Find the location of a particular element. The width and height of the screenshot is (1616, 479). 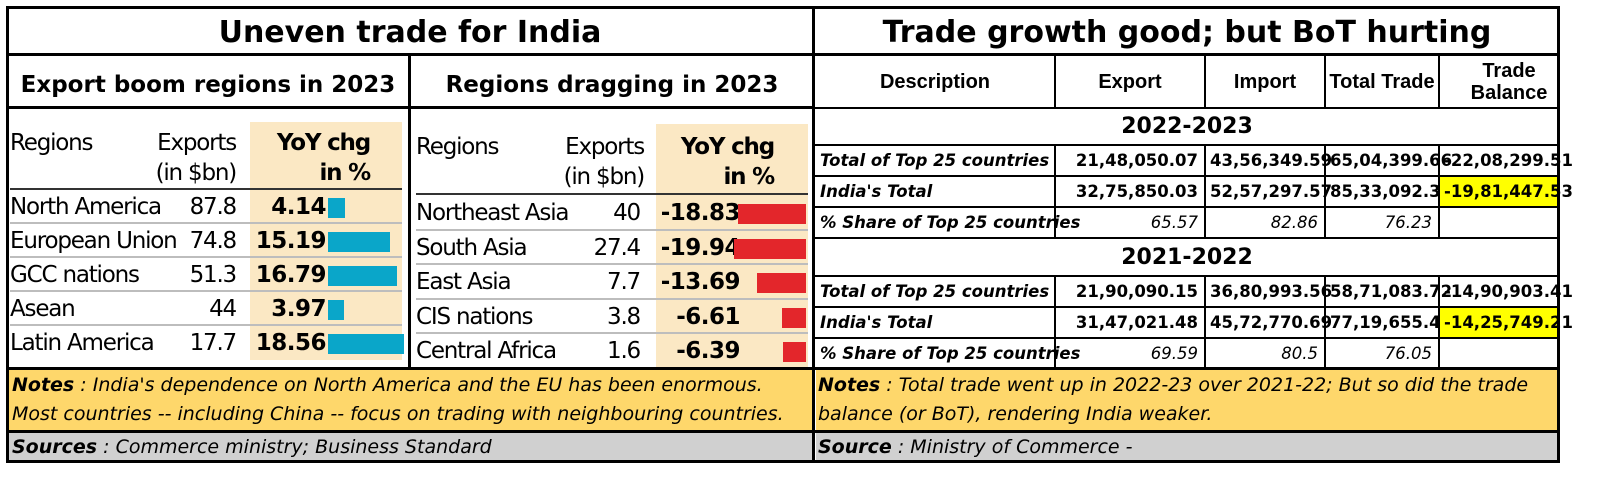

eb-col-exports-1: Exports is located at coordinates (197, 143).